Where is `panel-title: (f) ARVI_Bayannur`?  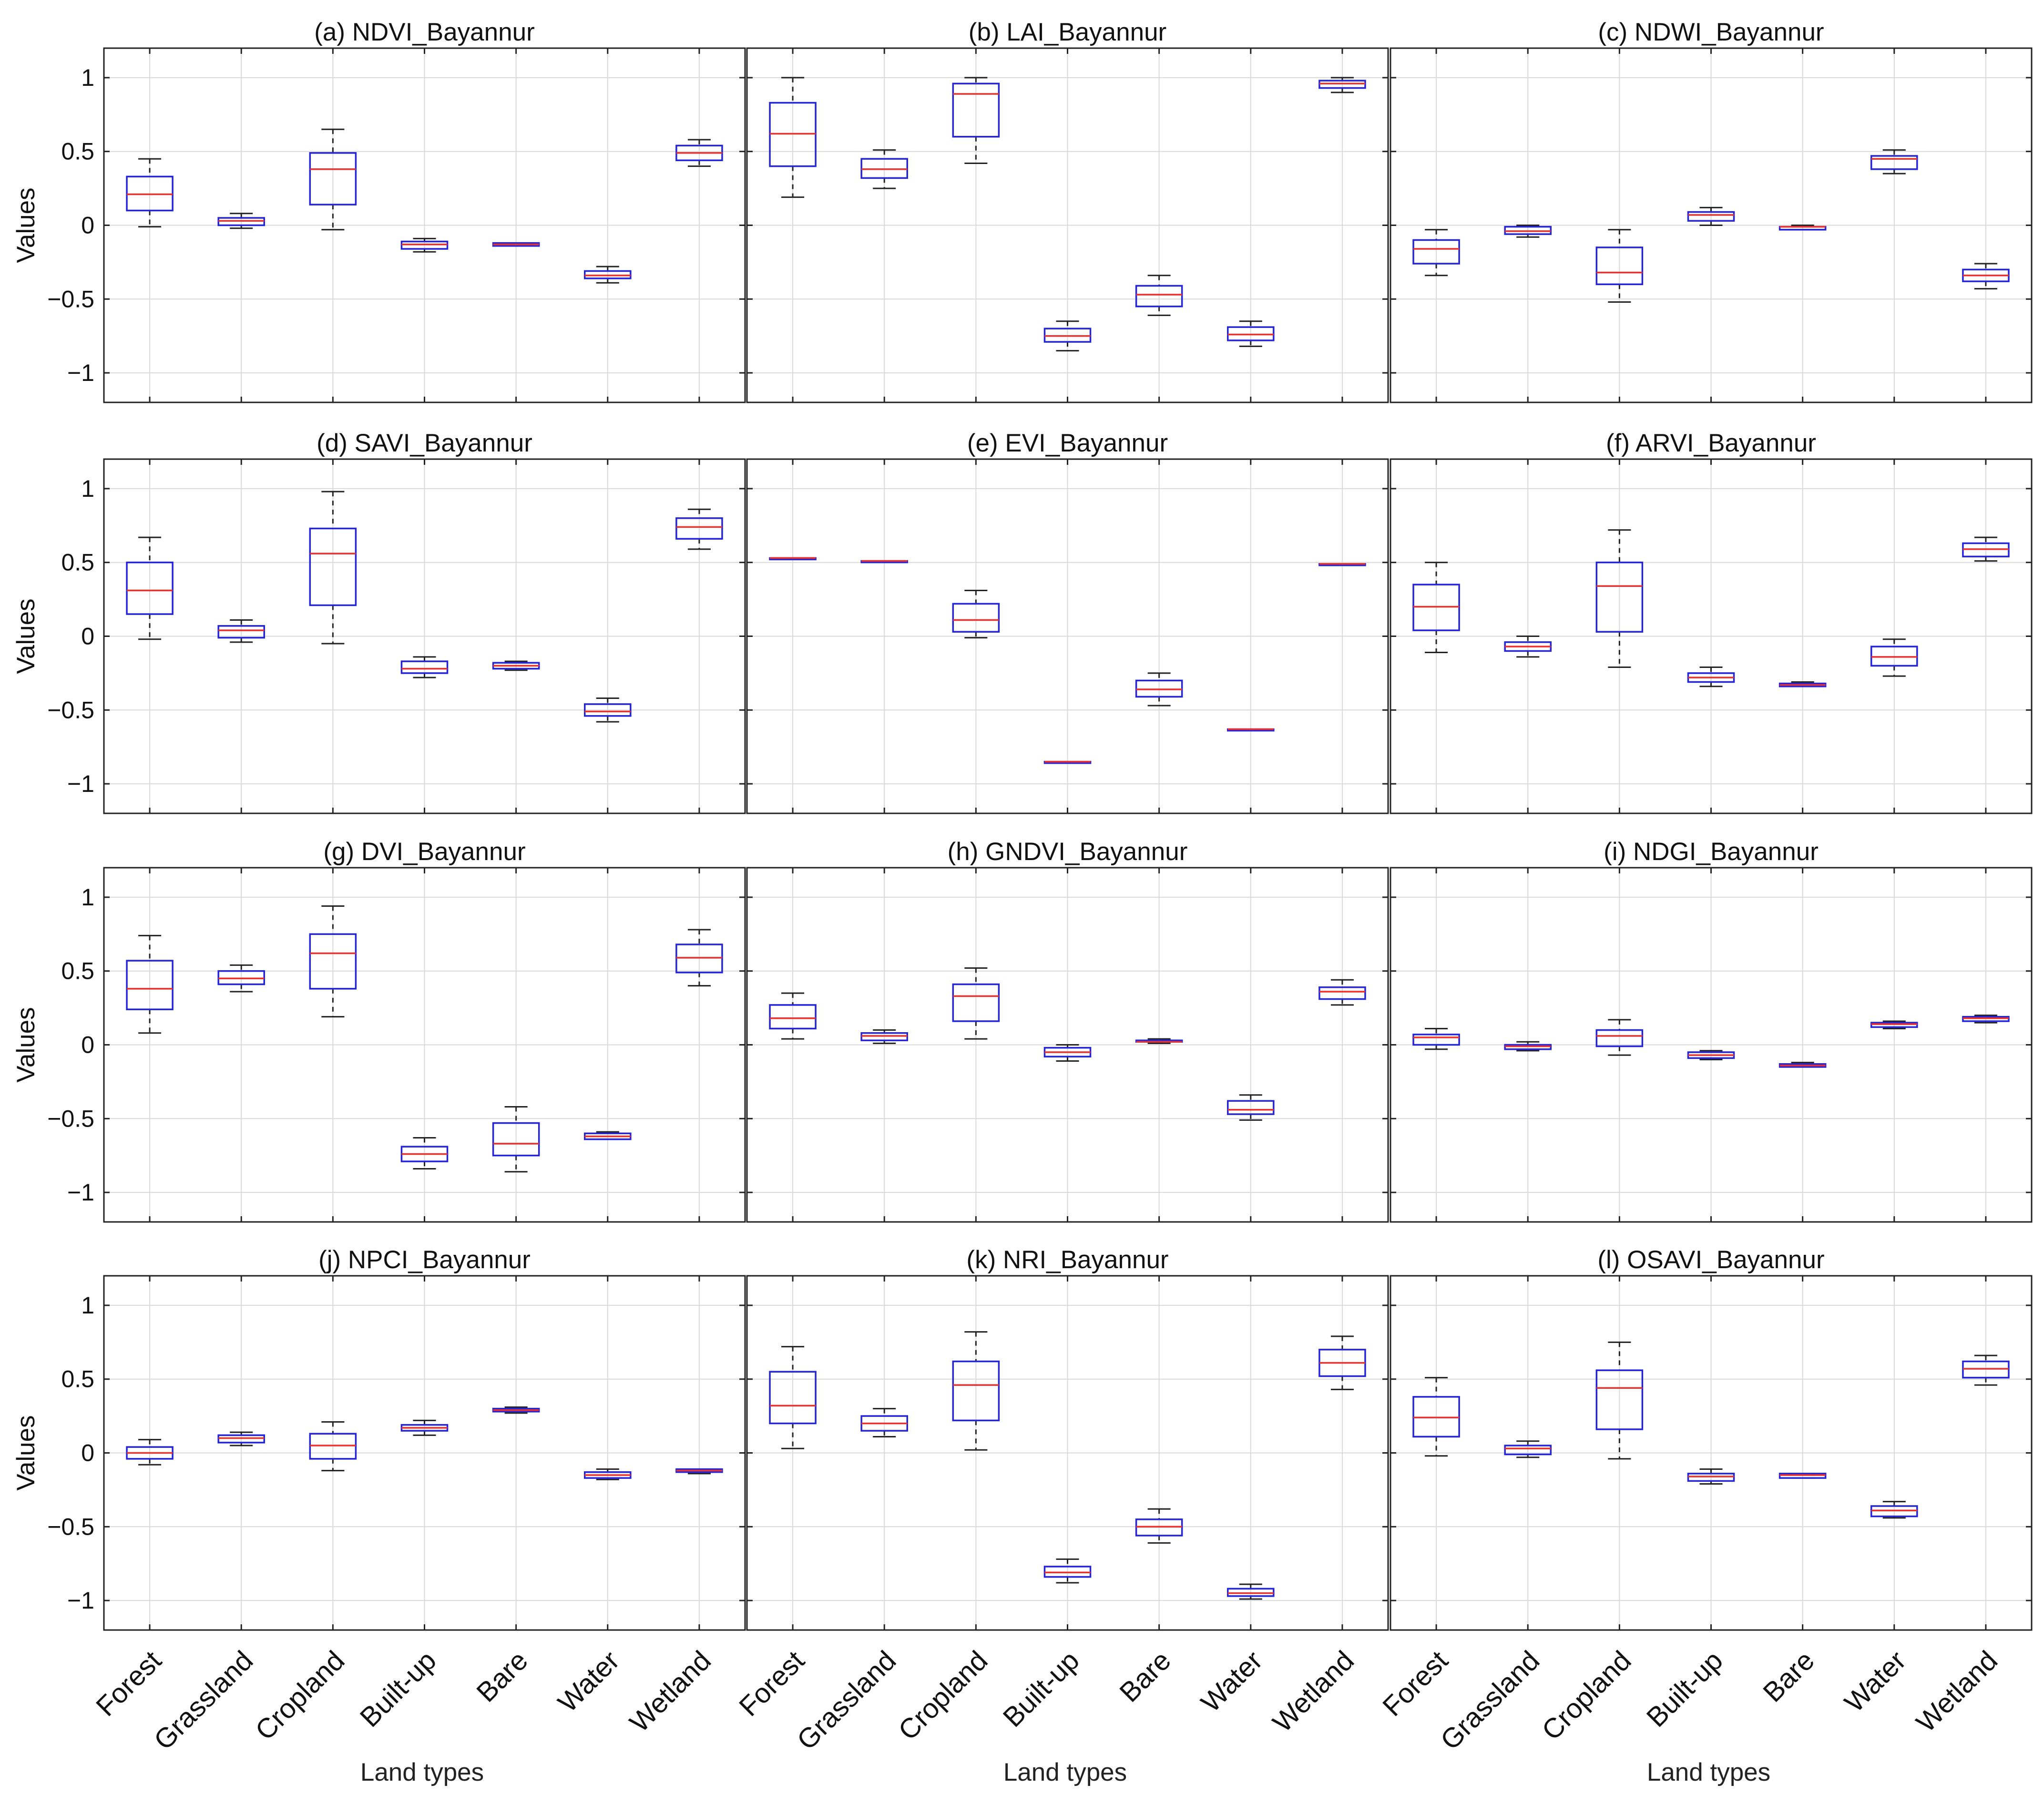 panel-title: (f) ARVI_Bayannur is located at coordinates (1711, 443).